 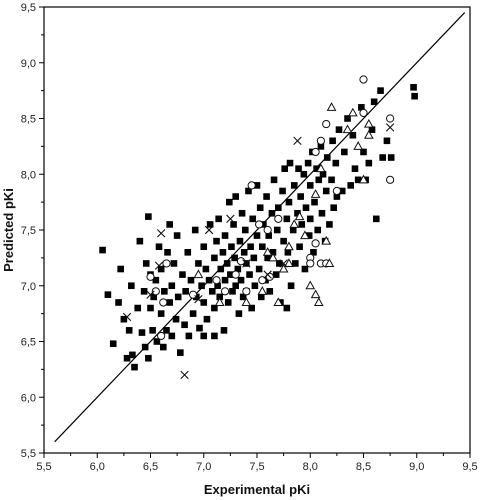 What do you see at coordinates (28, 120) in the screenshot?
I see `y-tick-label: 8,5` at bounding box center [28, 120].